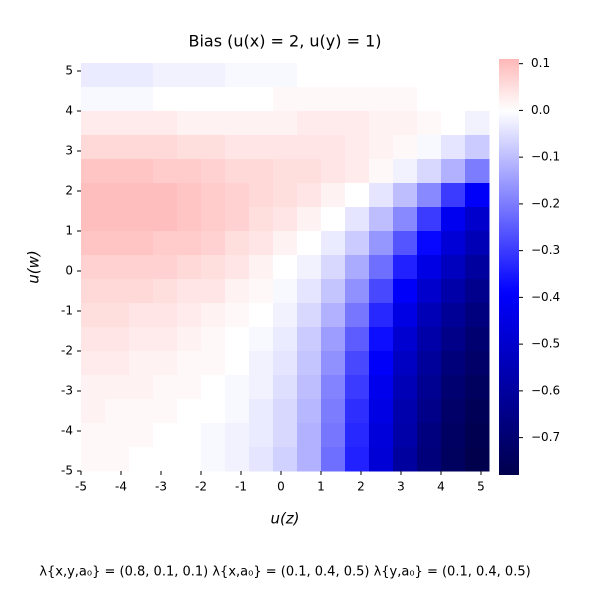  What do you see at coordinates (545, 344) in the screenshot?
I see `colorbar-tick-label: −0.5` at bounding box center [545, 344].